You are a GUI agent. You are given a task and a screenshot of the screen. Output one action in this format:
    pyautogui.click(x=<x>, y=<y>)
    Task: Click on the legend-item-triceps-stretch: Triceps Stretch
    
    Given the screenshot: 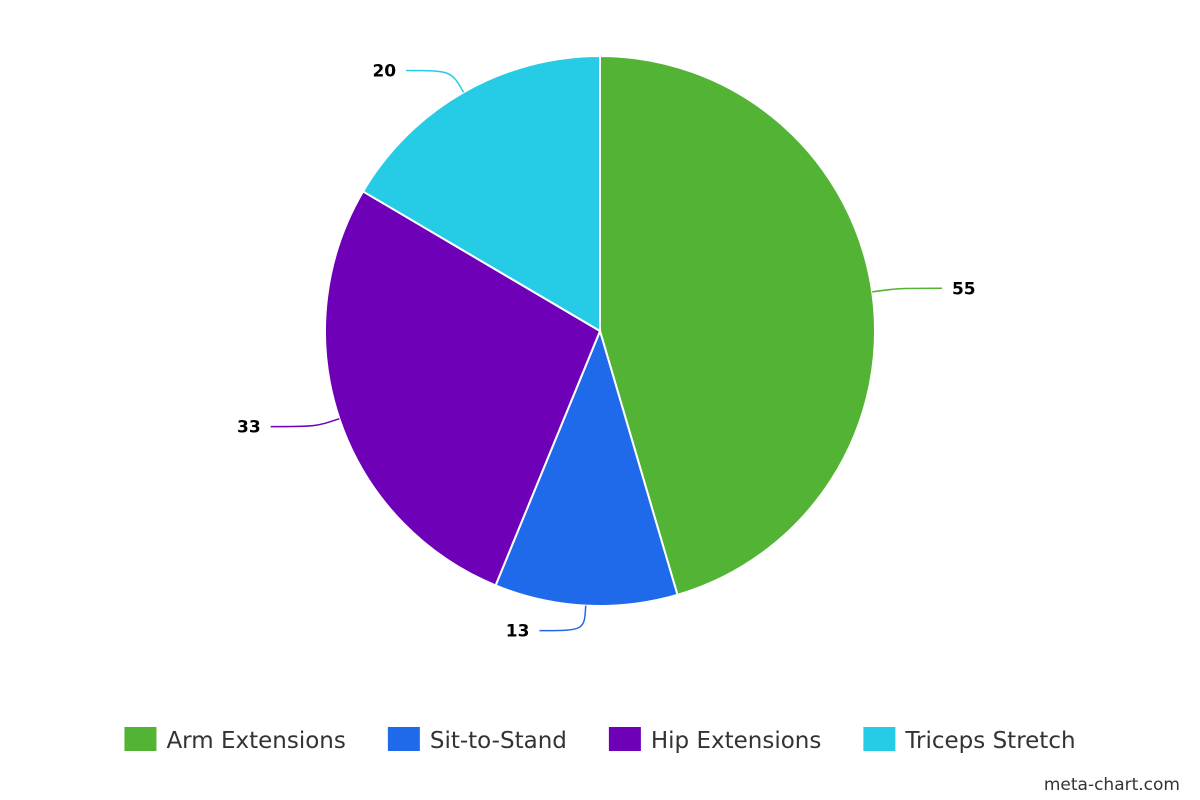 What is the action you would take?
    pyautogui.click(x=969, y=740)
    